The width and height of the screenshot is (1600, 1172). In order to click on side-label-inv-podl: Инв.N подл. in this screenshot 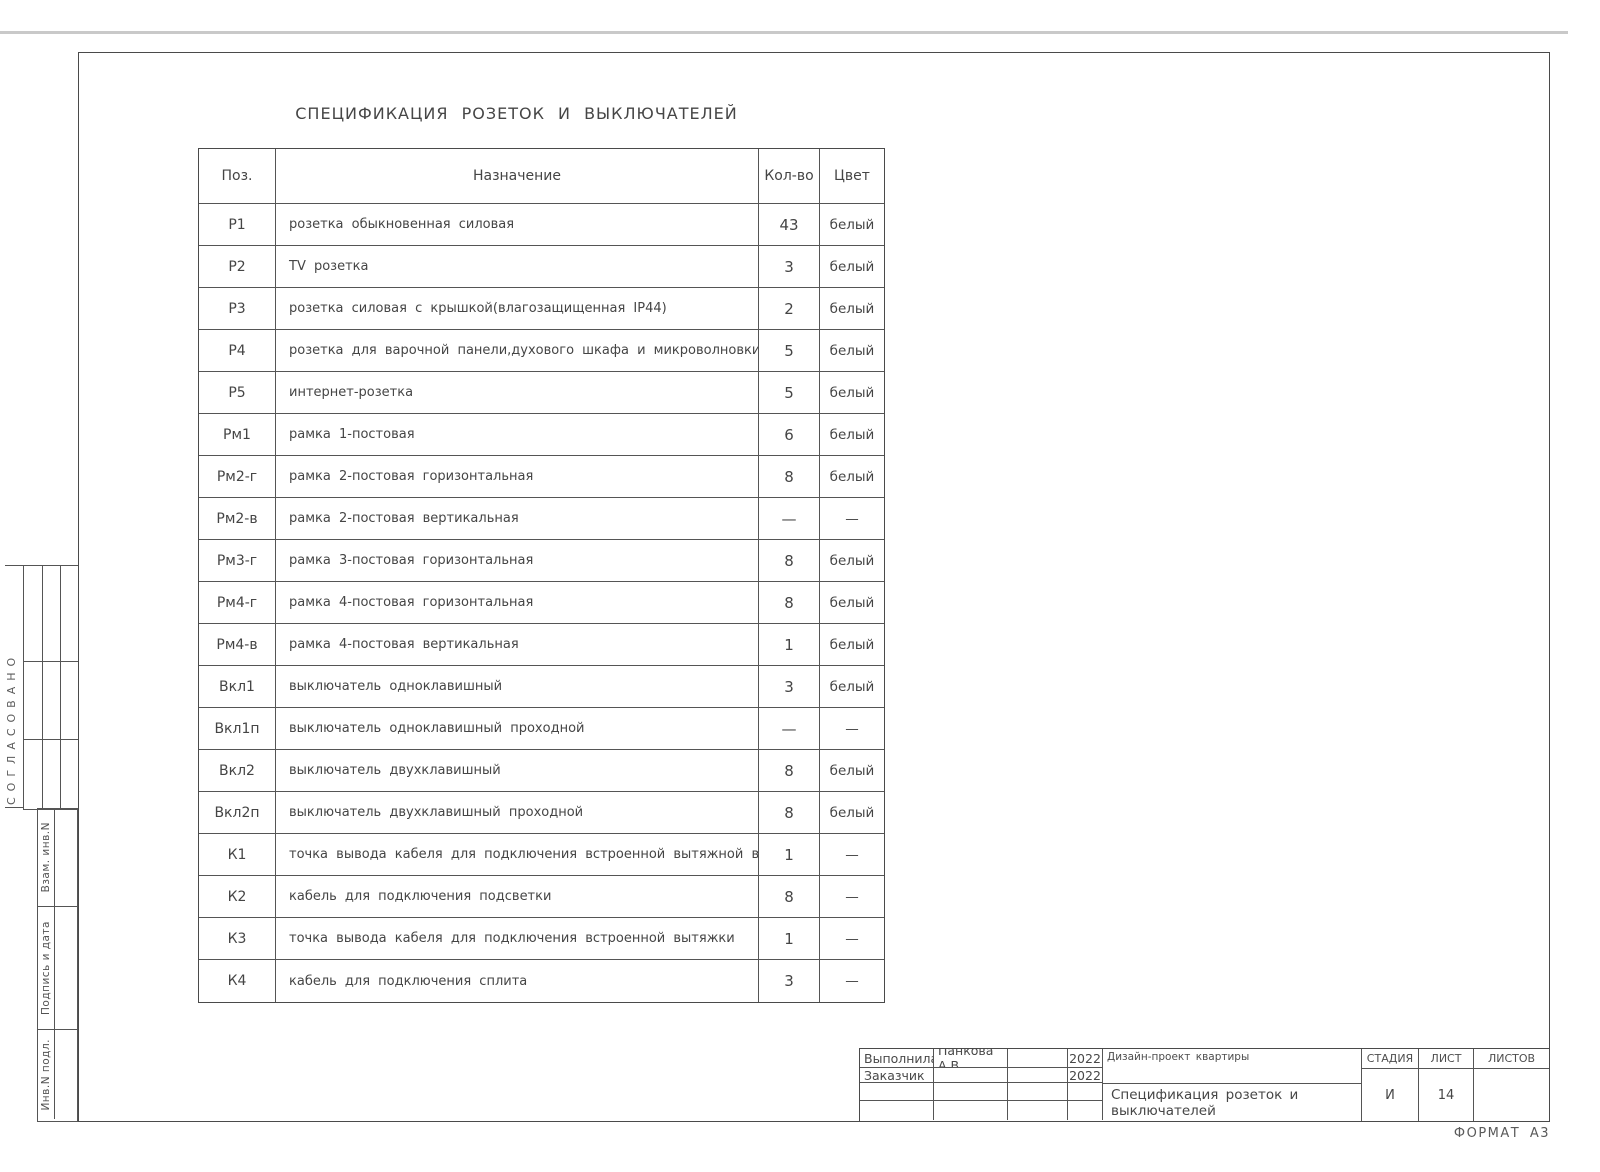, I will do `click(46, 1074)`.